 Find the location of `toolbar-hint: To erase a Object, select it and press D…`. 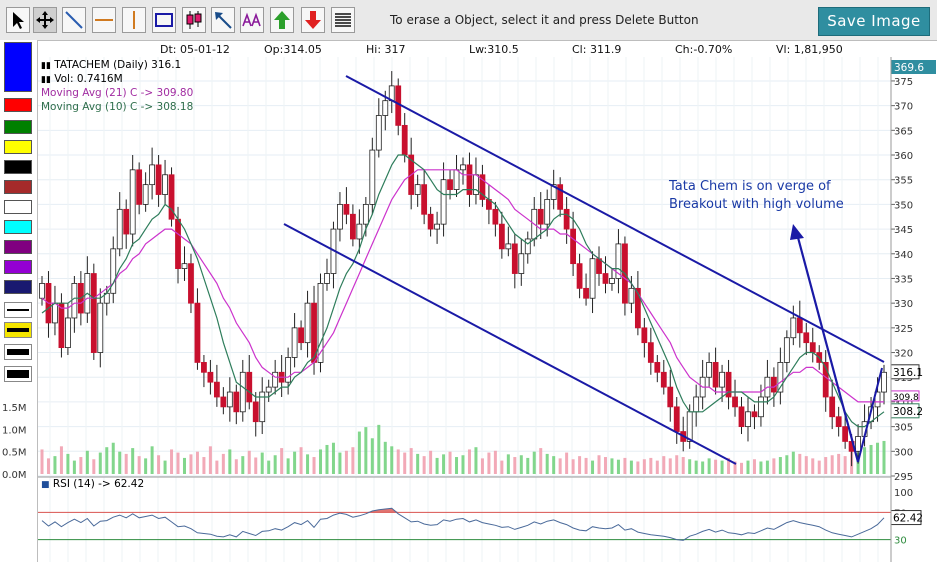

toolbar-hint: To erase a Object, select it and press D… is located at coordinates (544, 20).